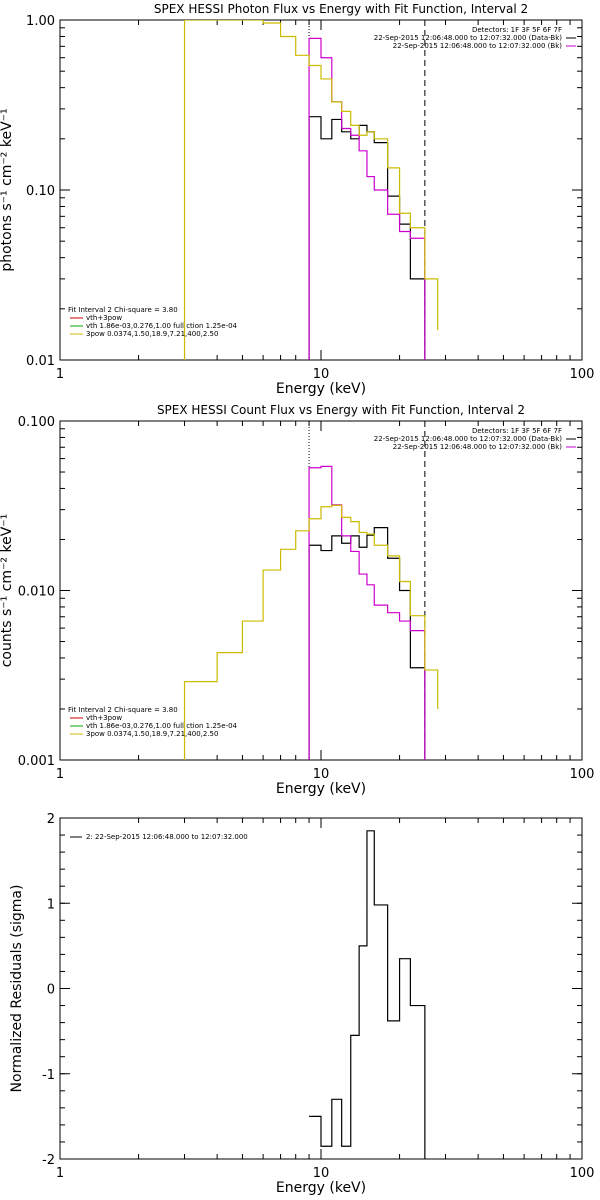 The image size is (600, 1200). Describe the element at coordinates (51, 819) in the screenshot. I see `y-tick-label: 2` at that location.